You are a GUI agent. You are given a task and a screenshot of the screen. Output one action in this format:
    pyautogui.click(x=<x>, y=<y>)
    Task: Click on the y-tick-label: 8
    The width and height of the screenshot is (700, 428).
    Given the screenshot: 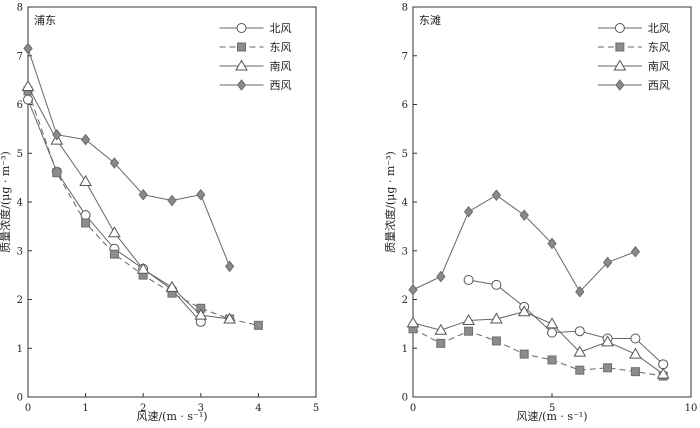 What is the action you would take?
    pyautogui.click(x=20, y=8)
    